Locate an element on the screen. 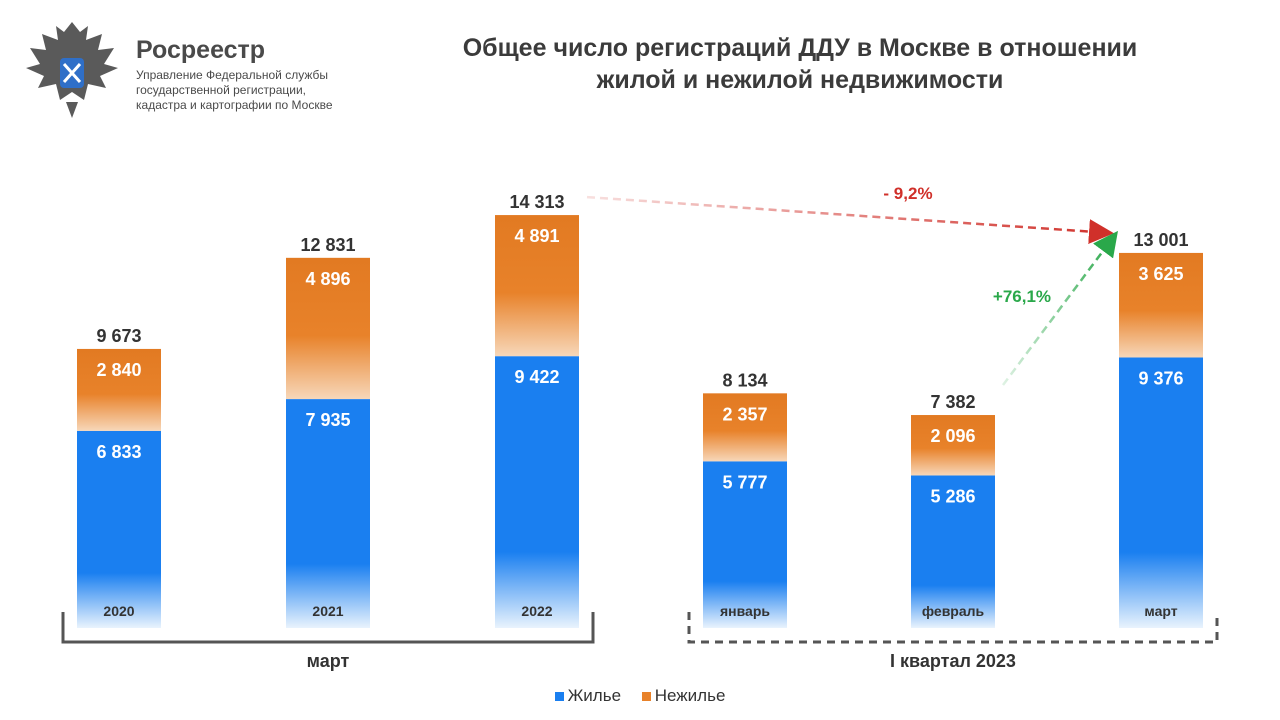  data-label-nonresidential: 2 096 is located at coordinates (952, 436).